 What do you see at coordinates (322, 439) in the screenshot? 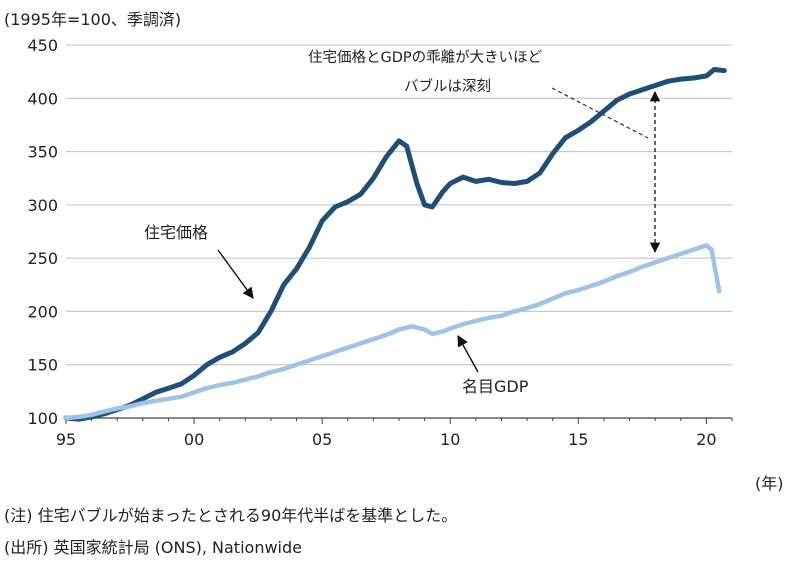
I see `x-tick-label-05: 05` at bounding box center [322, 439].